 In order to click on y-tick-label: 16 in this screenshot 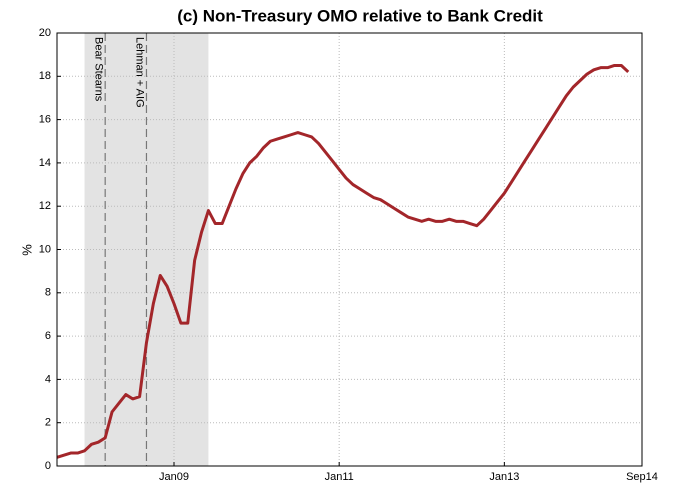, I will do `click(45, 120)`.